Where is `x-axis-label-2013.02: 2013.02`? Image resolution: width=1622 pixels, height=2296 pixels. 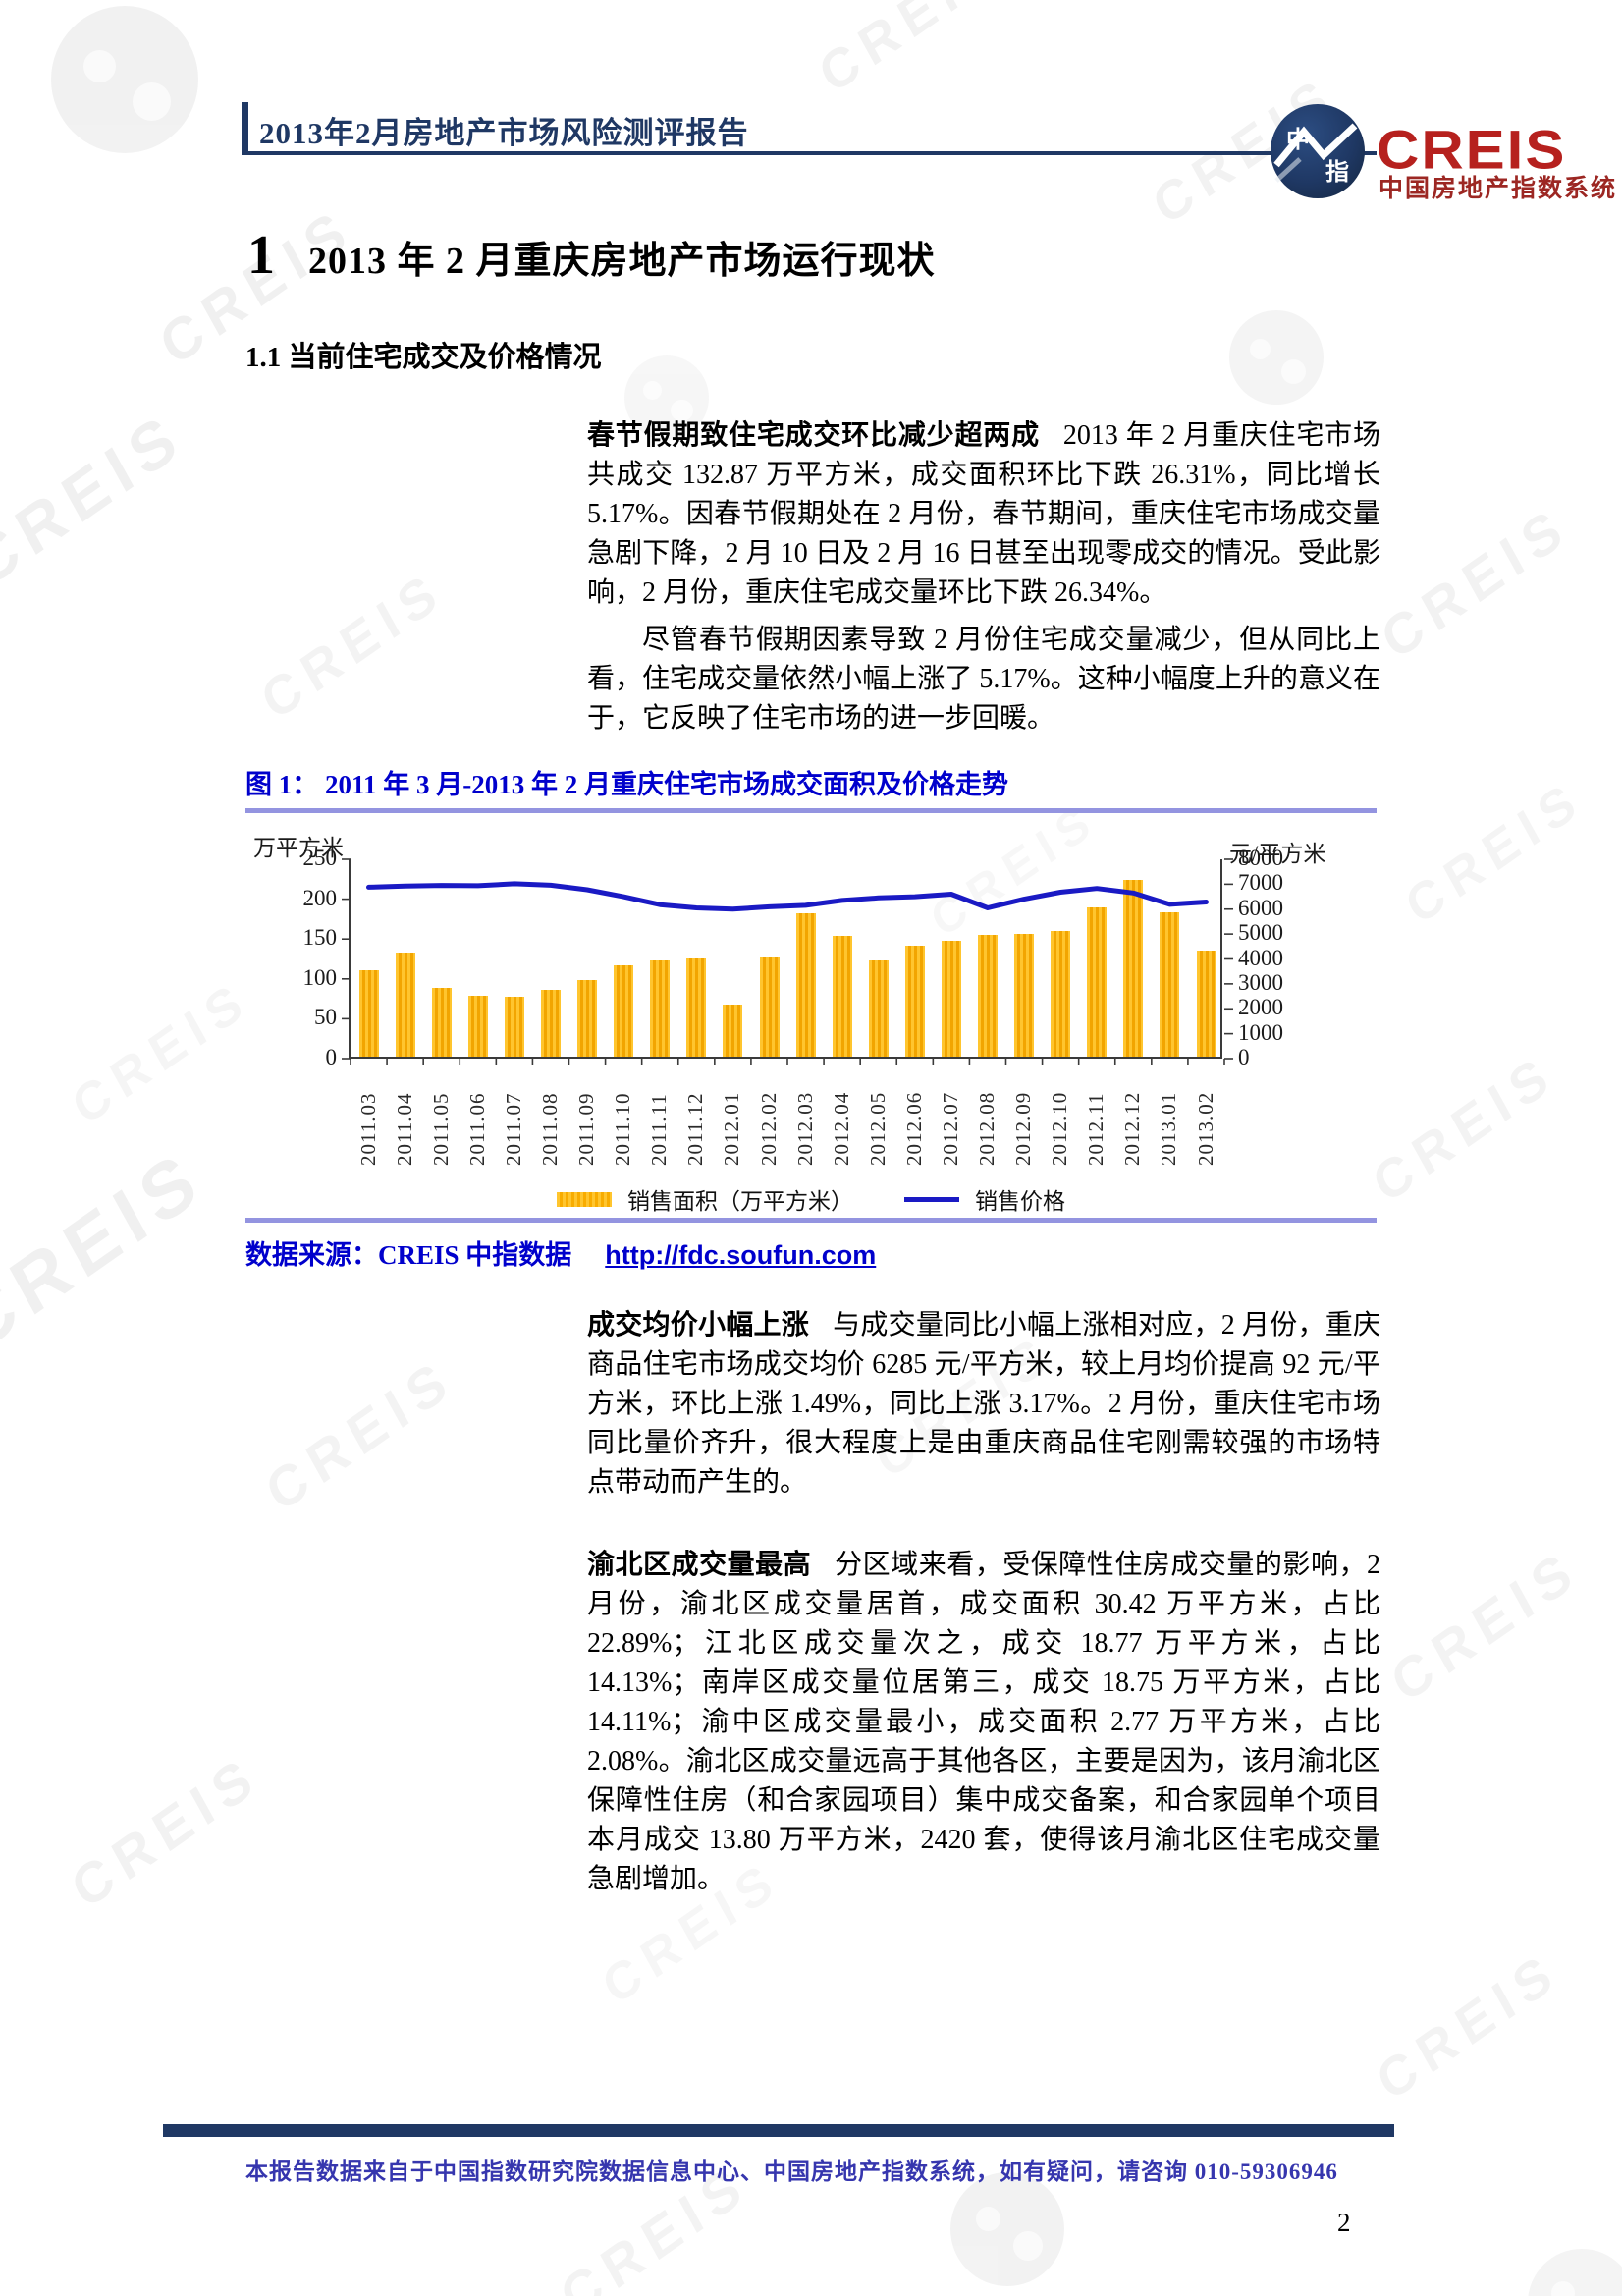
x-axis-label-2013.02: 2013.02 is located at coordinates (1205, 1128).